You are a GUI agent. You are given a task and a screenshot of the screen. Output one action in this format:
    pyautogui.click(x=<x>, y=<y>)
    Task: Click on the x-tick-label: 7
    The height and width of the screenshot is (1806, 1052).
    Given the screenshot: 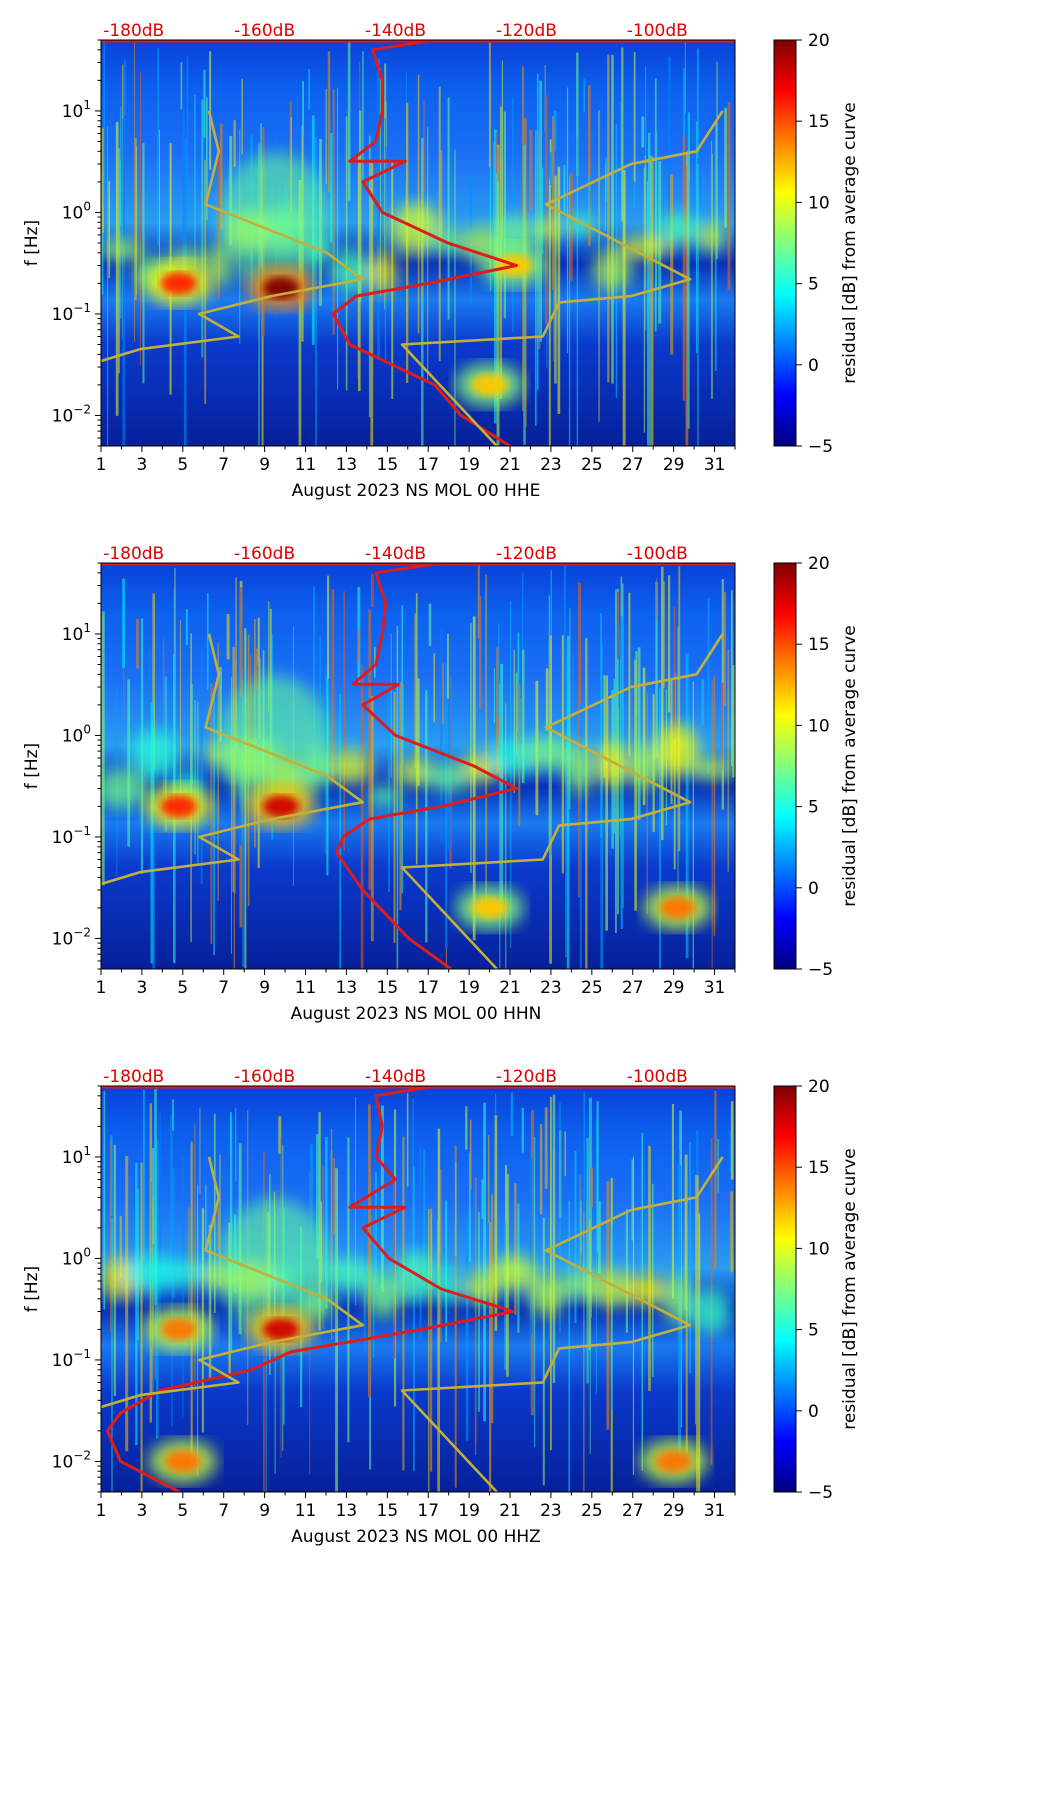 What is the action you would take?
    pyautogui.click(x=223, y=1511)
    